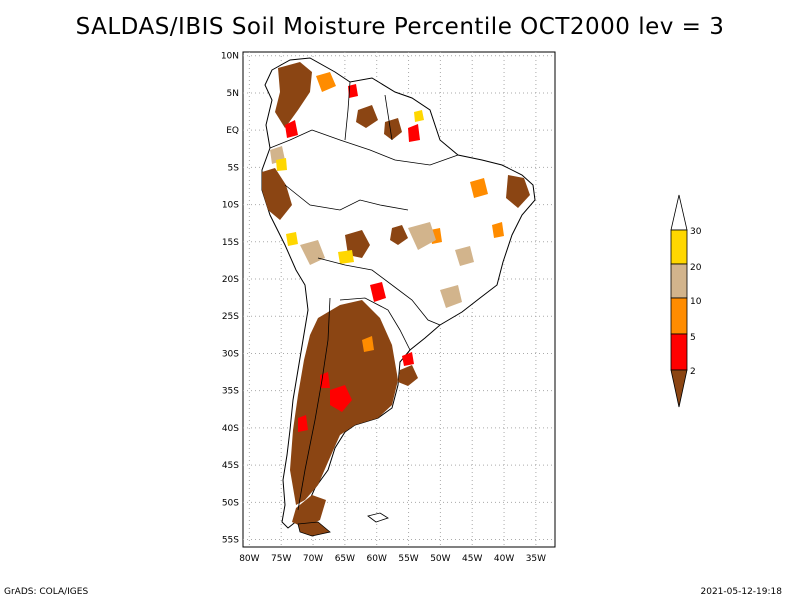  Describe the element at coordinates (230, 466) in the screenshot. I see `lat-label: 45S` at that location.